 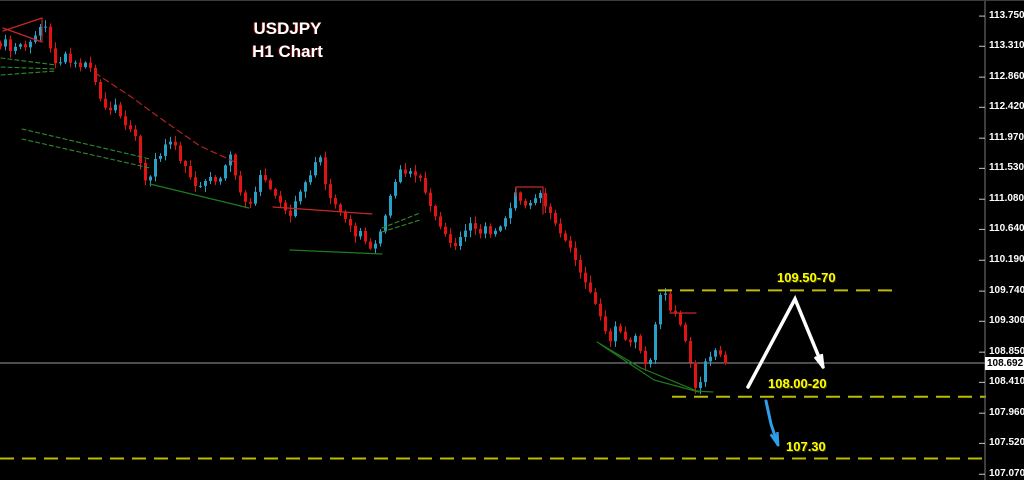 I want to click on level-label: 108.00-20, so click(x=797, y=383).